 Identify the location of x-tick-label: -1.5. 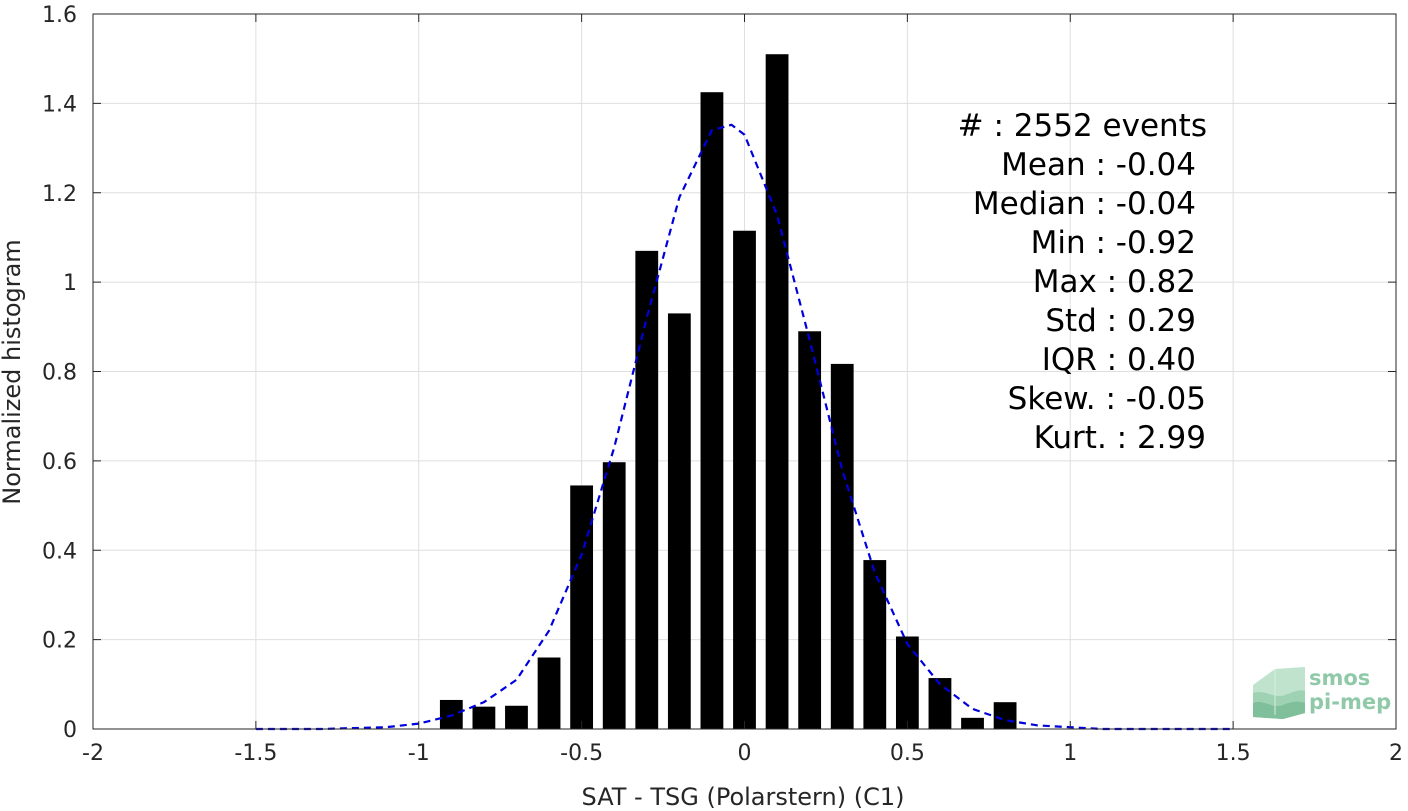
(255, 753).